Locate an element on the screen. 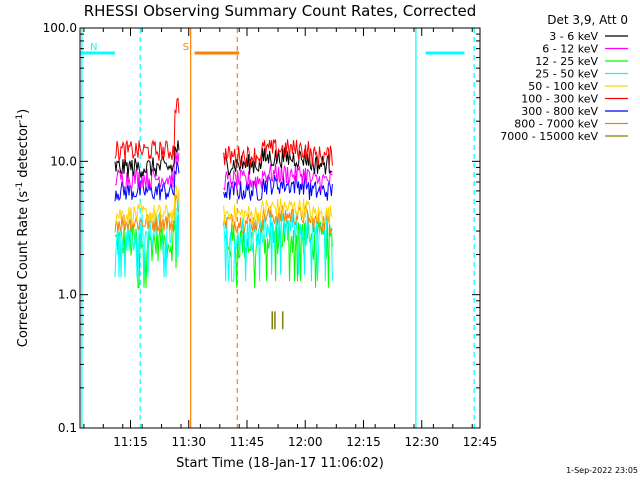  y-tick-label-2: 10.0 is located at coordinates (63, 161).